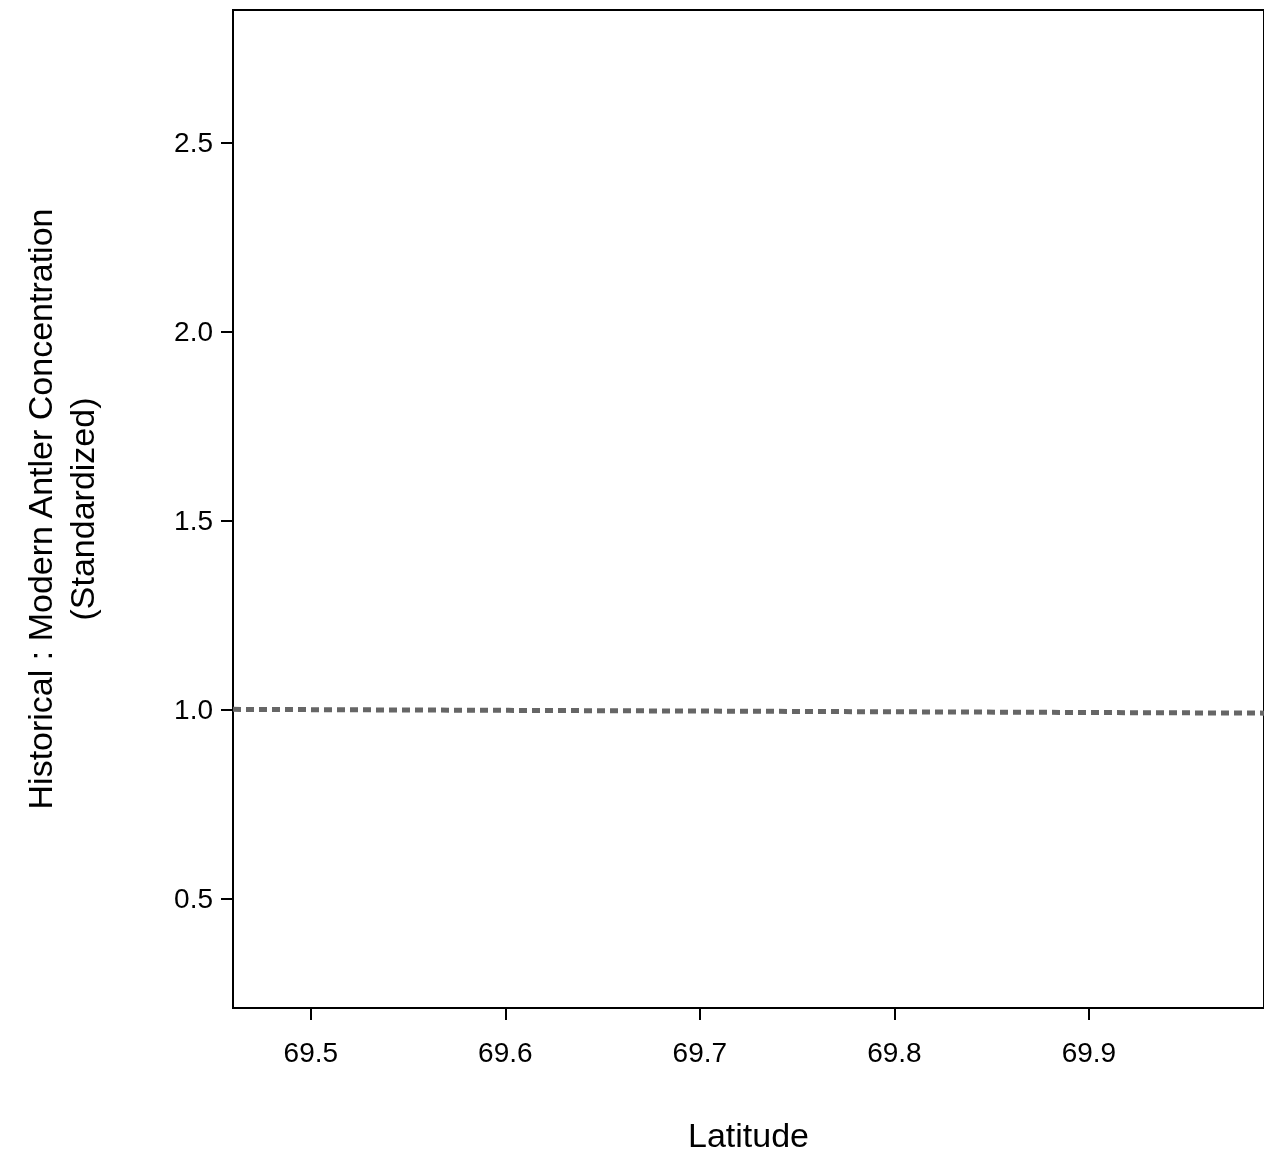 The width and height of the screenshot is (1264, 1164). Describe the element at coordinates (61, 509) in the screenshot. I see `y-axis-title: Historical : Modern Antler Concentration (Standardized)` at that location.